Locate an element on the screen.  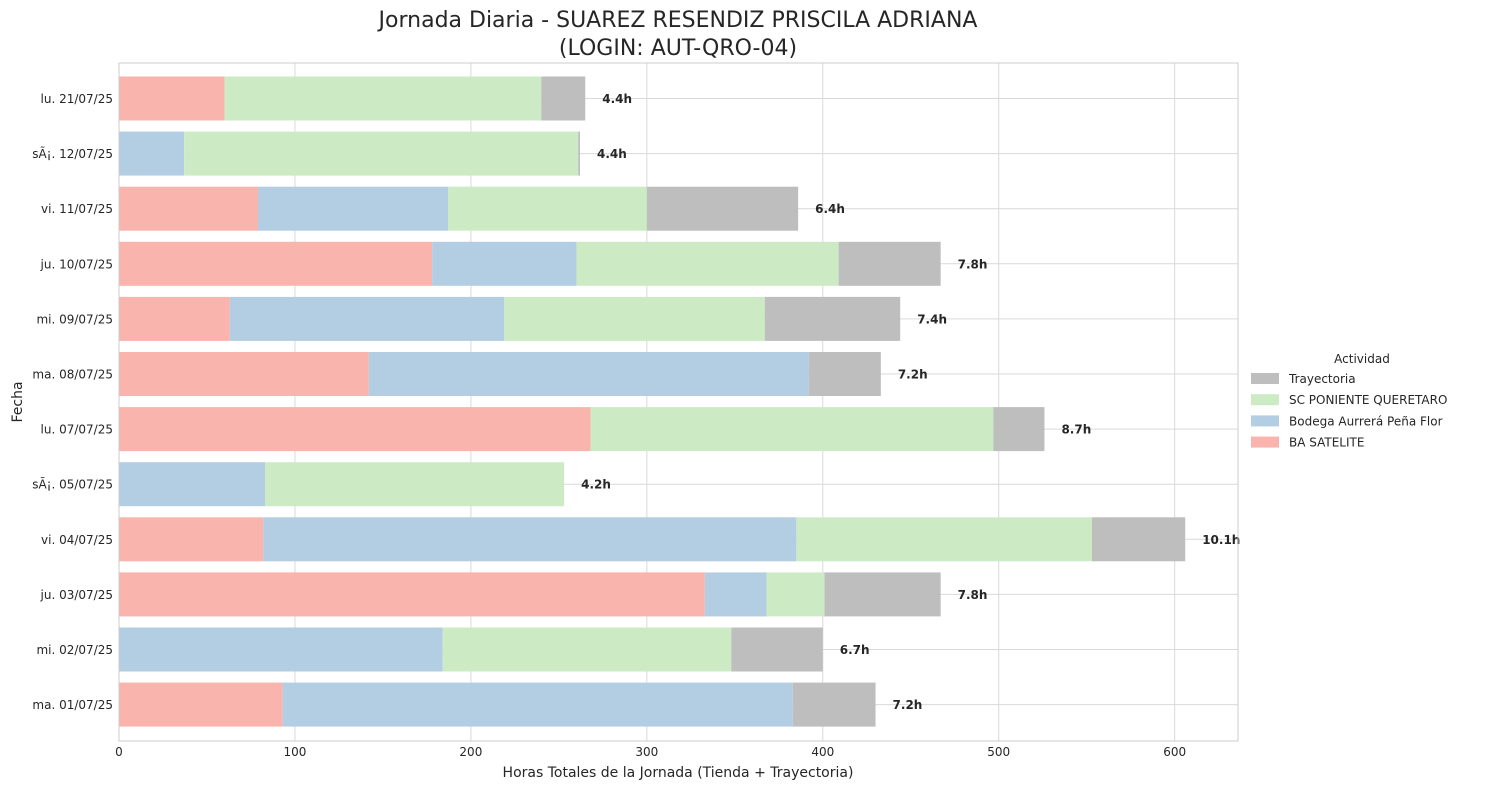
bar-total-label: 6.7h is located at coordinates (855, 650).